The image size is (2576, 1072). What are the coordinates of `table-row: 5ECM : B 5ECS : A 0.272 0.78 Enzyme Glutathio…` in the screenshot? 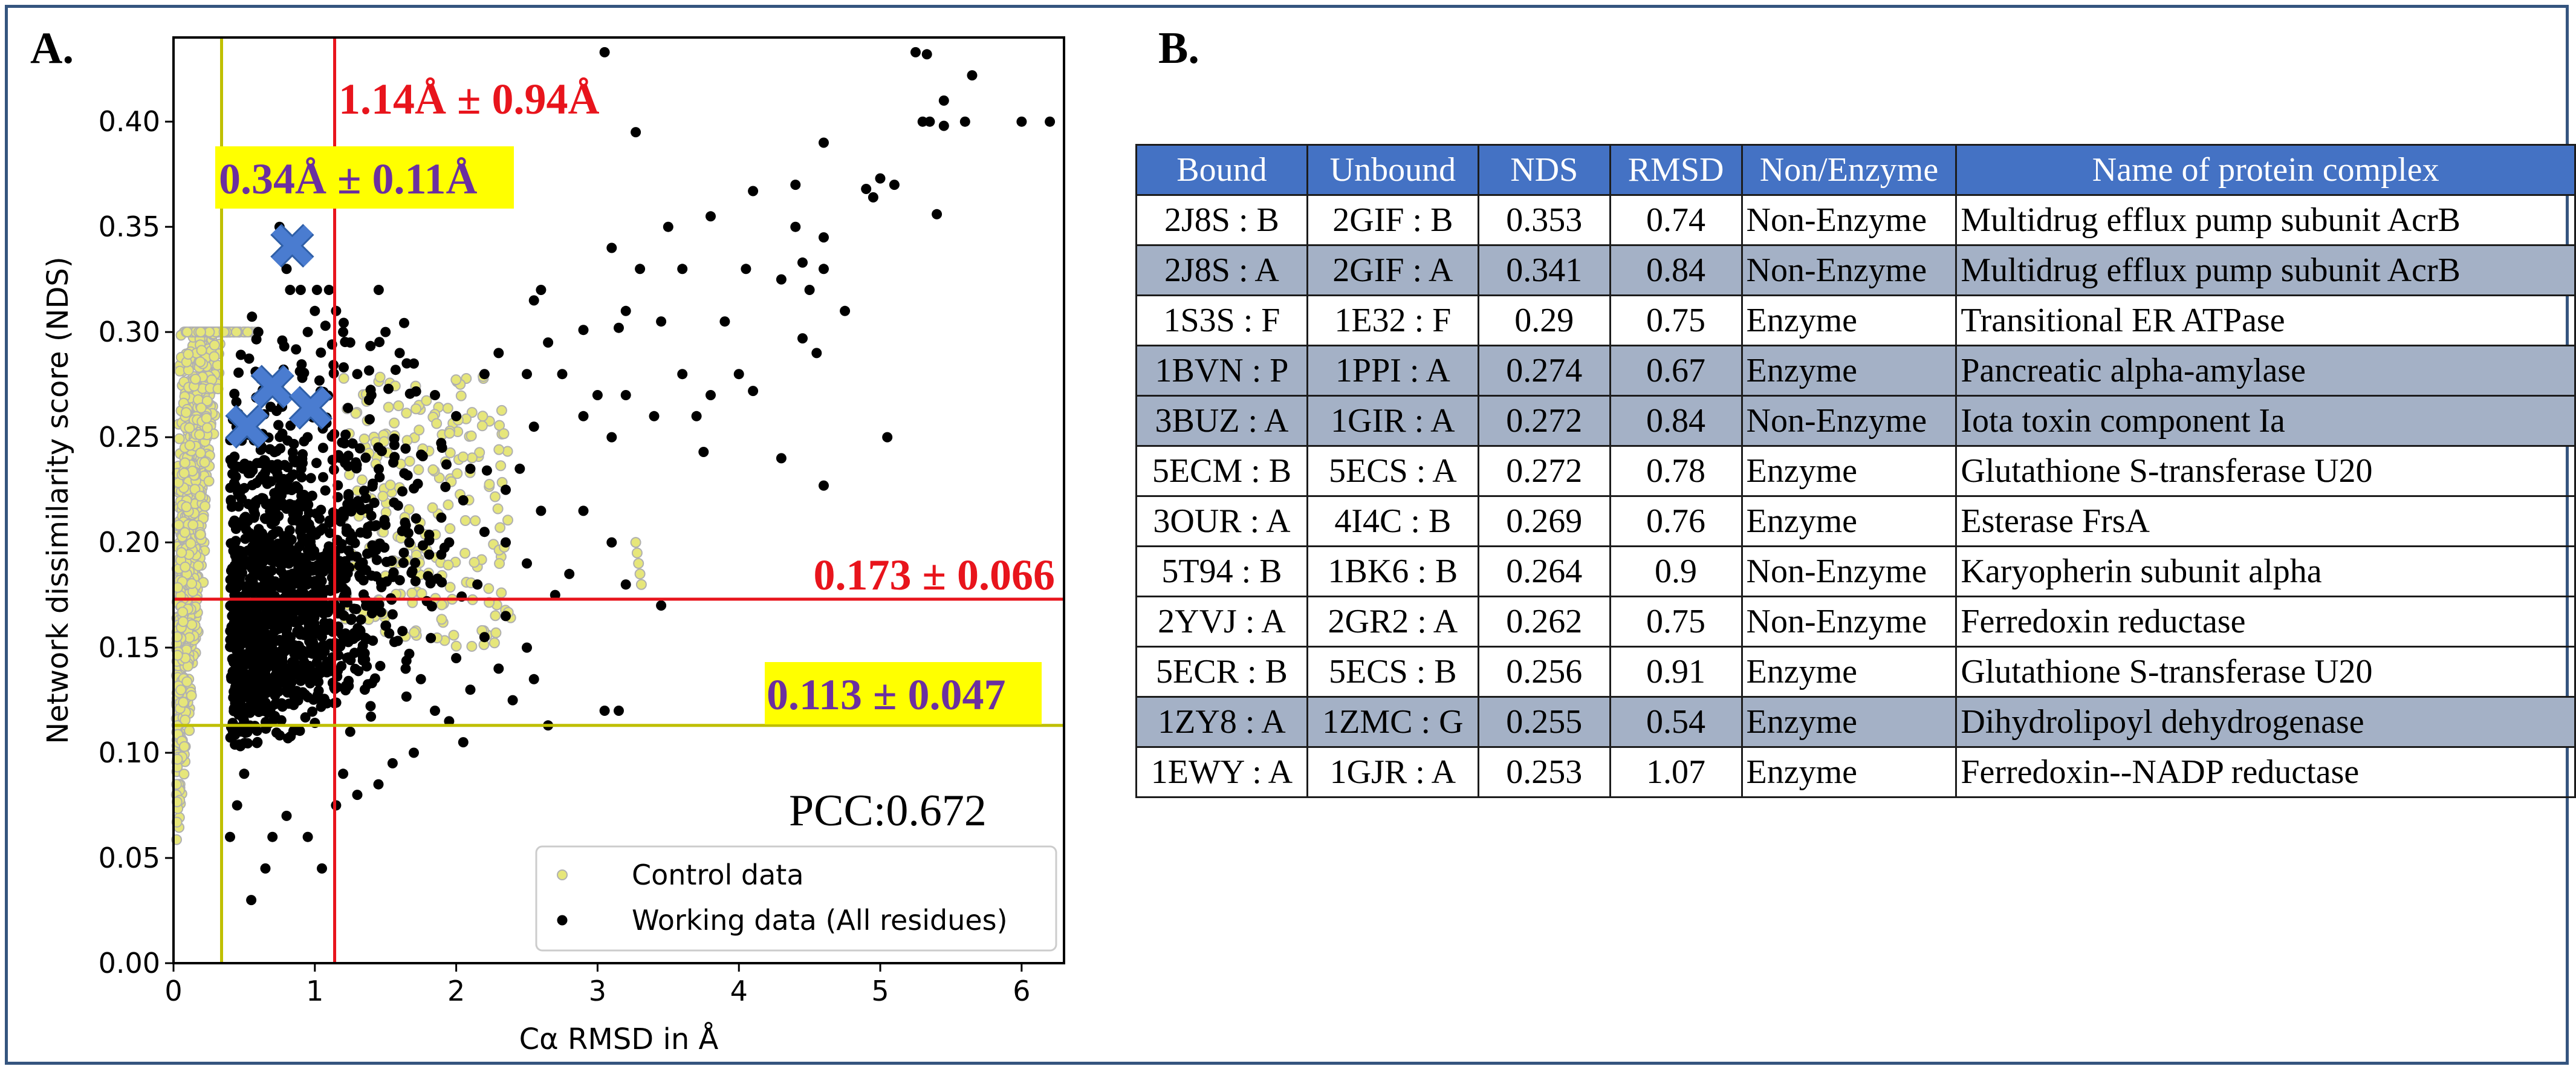 It's located at (1856, 471).